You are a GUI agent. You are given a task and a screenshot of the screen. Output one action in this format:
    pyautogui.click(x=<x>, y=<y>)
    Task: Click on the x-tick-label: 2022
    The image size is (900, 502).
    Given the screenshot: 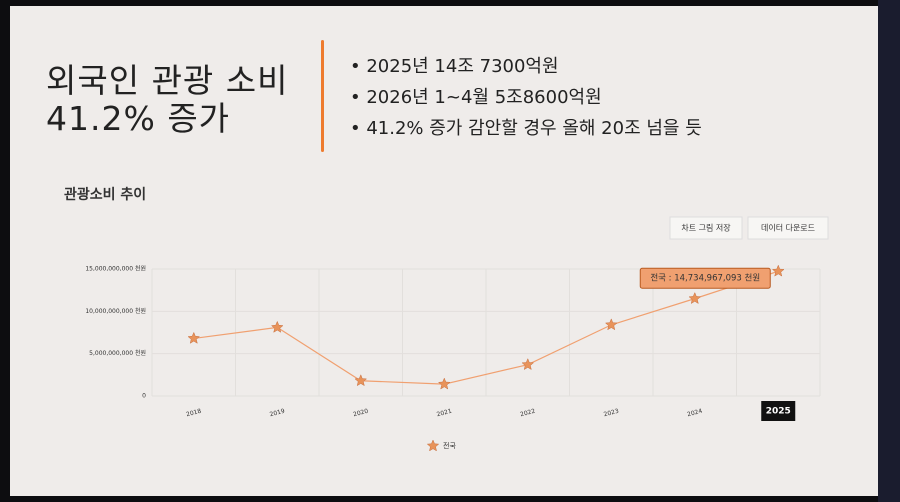 What is the action you would take?
    pyautogui.click(x=527, y=413)
    